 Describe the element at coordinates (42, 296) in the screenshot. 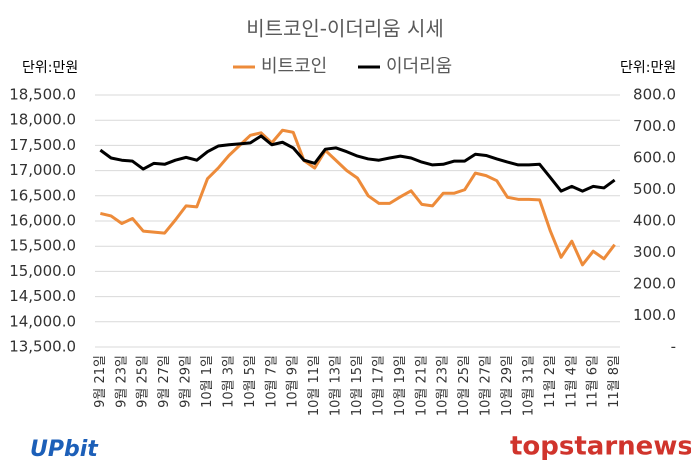

I see `y-tick-label: 14,500.0` at that location.